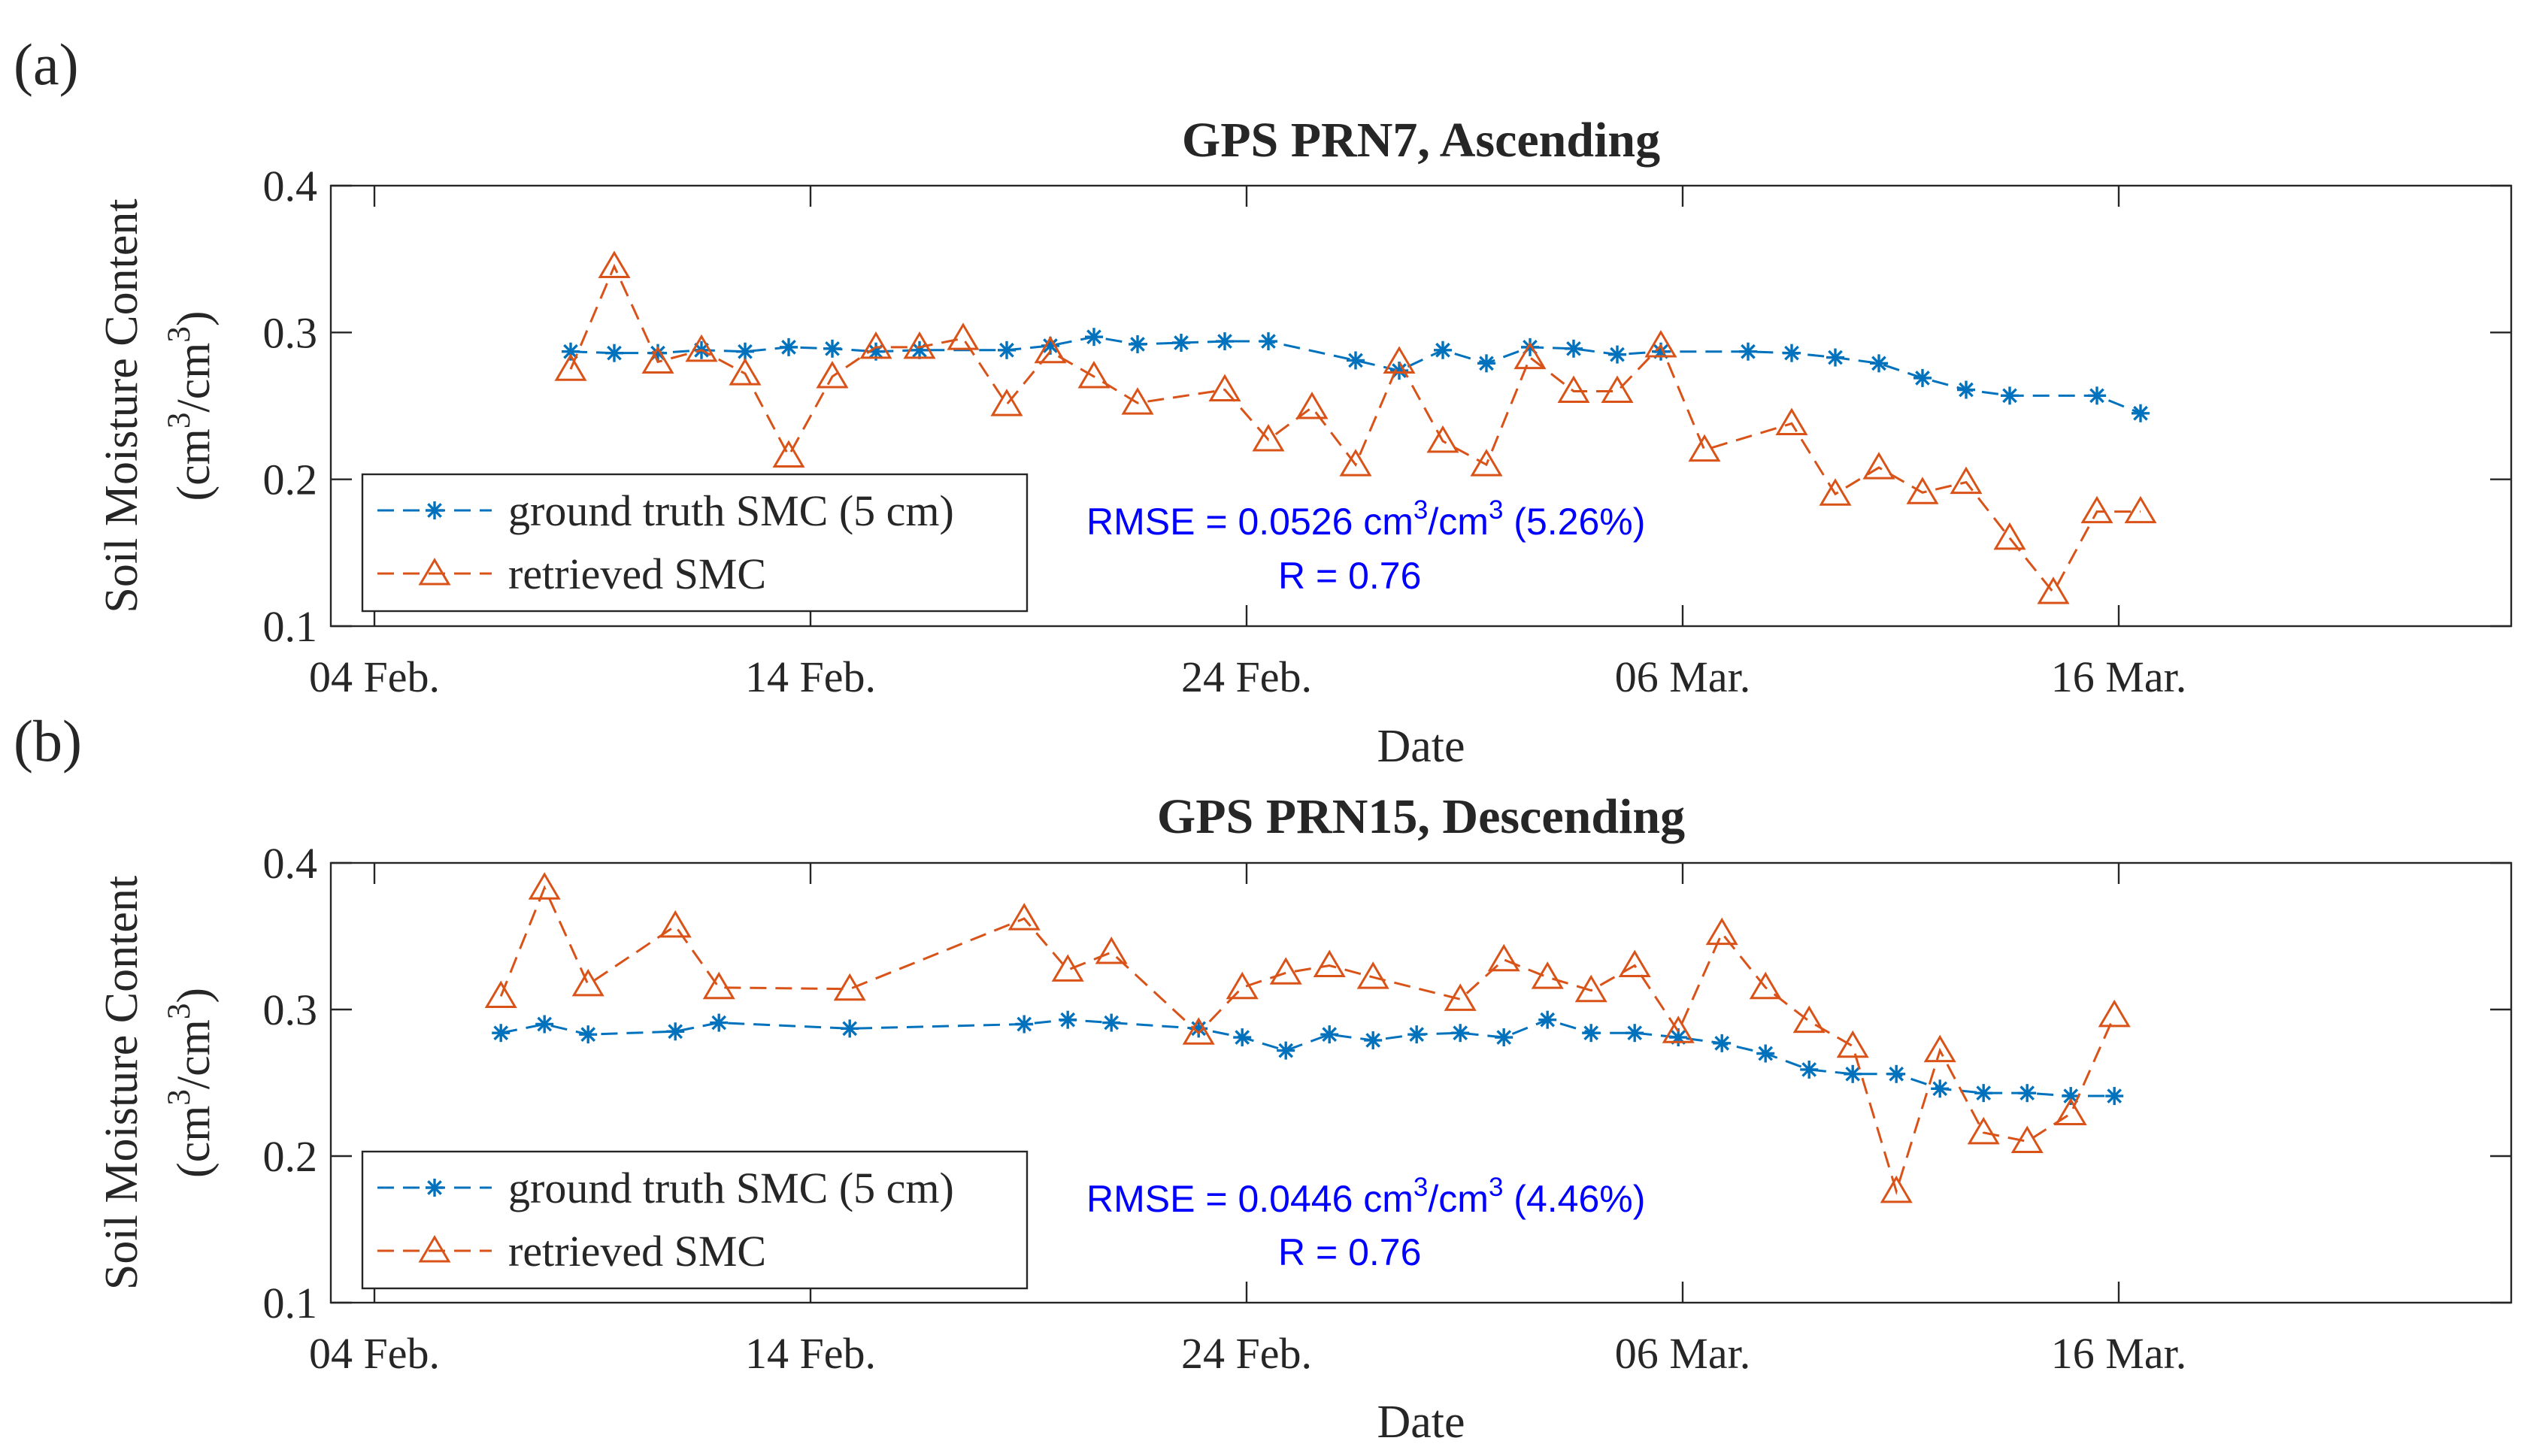  I want to click on legend: ground truth SMC (5 cm) retrieved SMC, so click(695, 1220).